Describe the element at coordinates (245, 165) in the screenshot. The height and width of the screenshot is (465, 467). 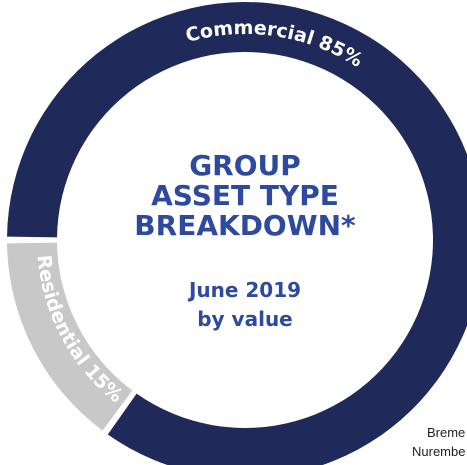
I see `title-line: GROUP` at that location.